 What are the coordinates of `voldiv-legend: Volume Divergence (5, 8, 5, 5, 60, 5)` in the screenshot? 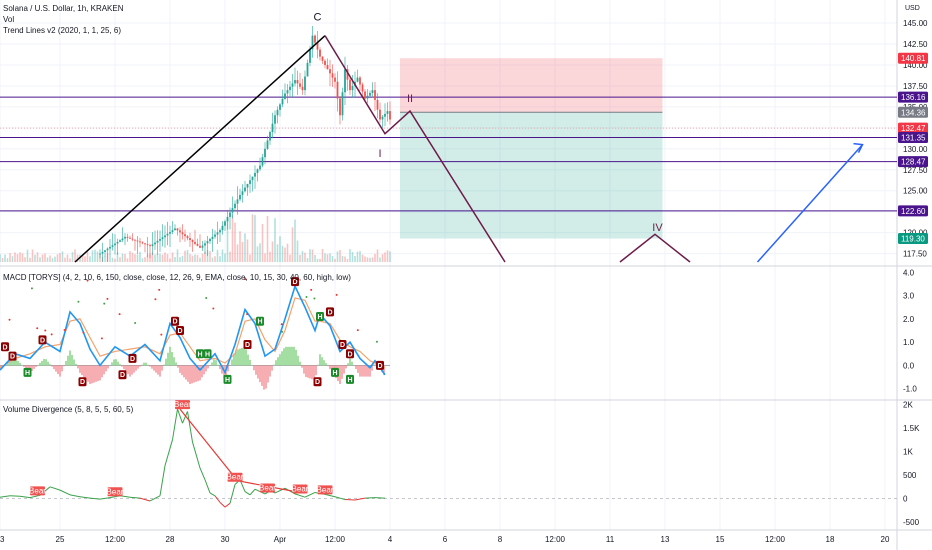 It's located at (68, 409).